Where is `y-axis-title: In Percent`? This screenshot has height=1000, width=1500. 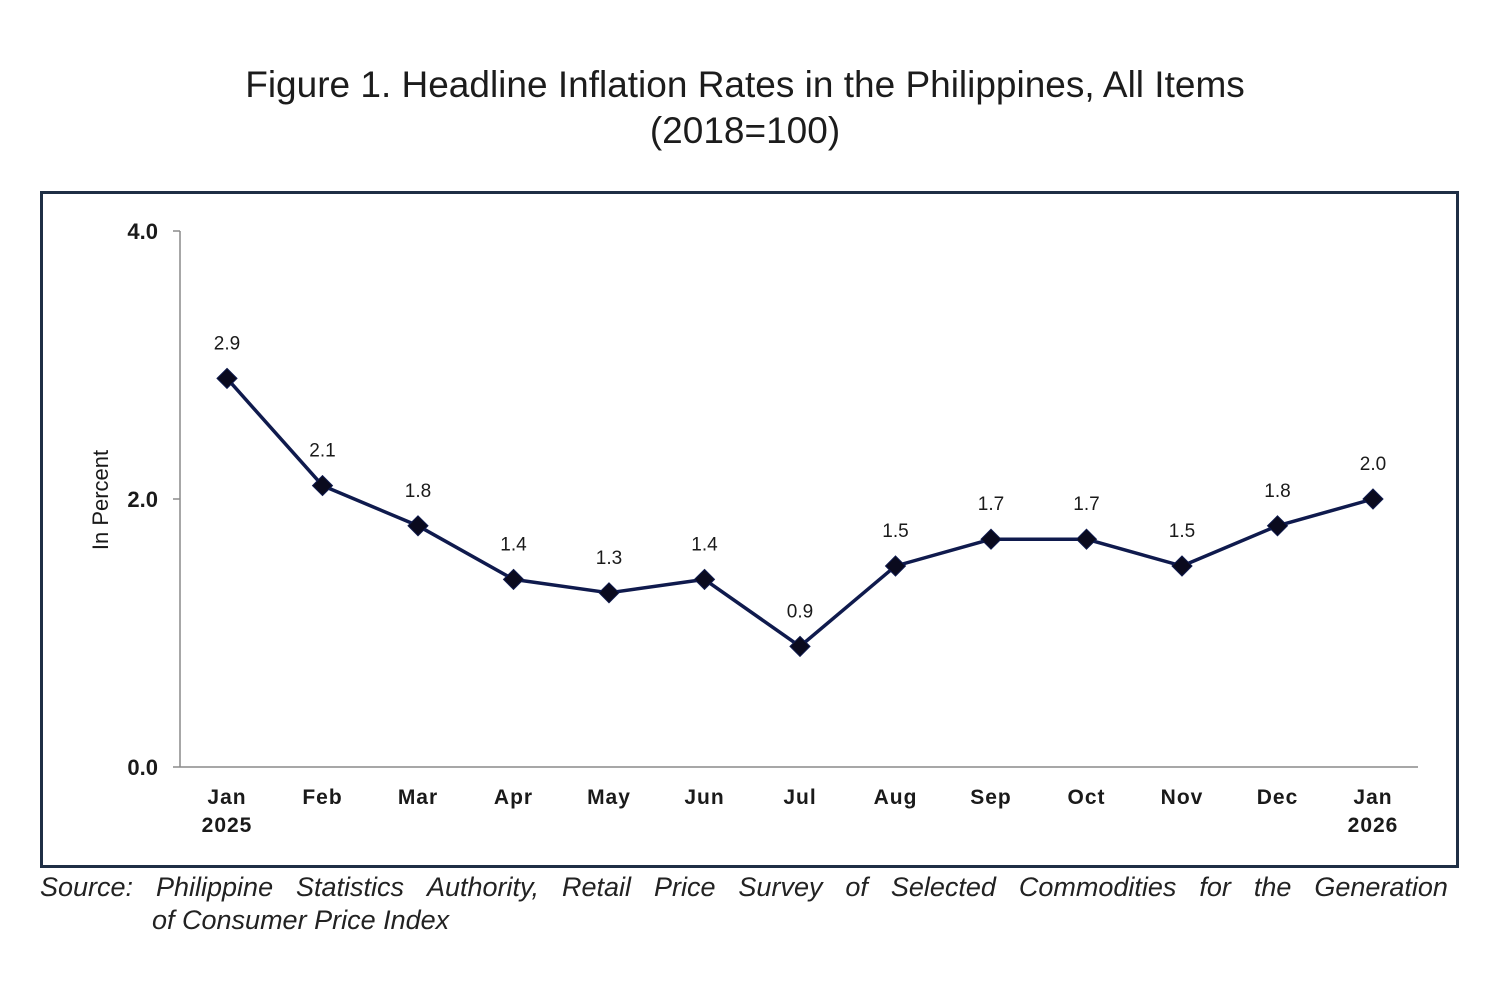
y-axis-title: In Percent is located at coordinates (100, 500).